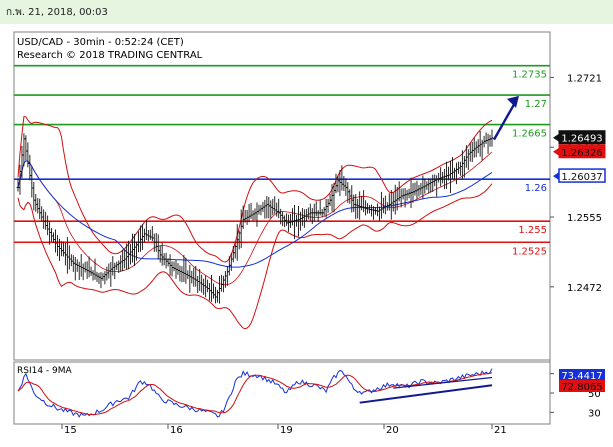 This screenshot has height=447, width=613. Describe the element at coordinates (594, 413) in the screenshot. I see `rsi-tick-label-2: 30` at that location.